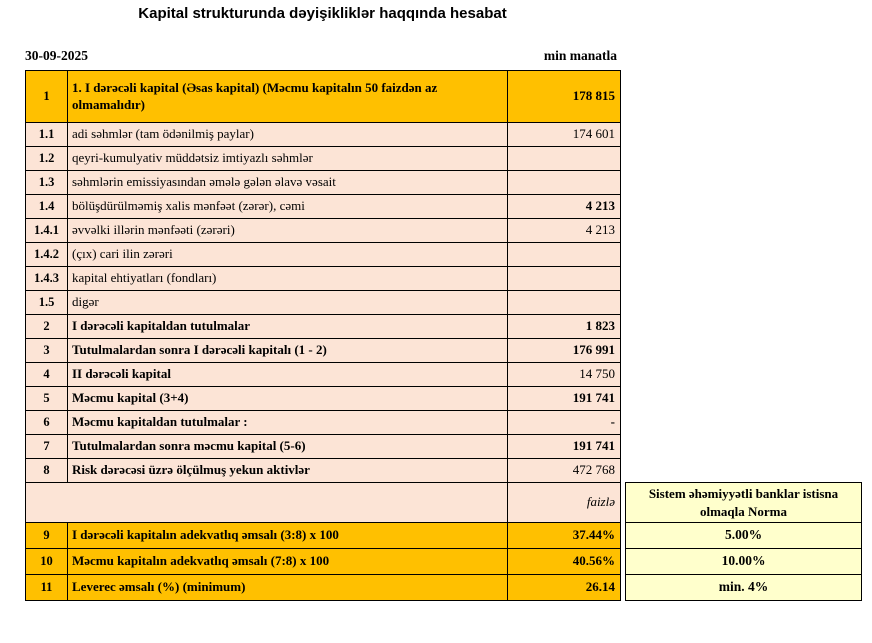  I want to click on table-row: 5 Məcmu kapital (3+4) 191 741, so click(443, 398).